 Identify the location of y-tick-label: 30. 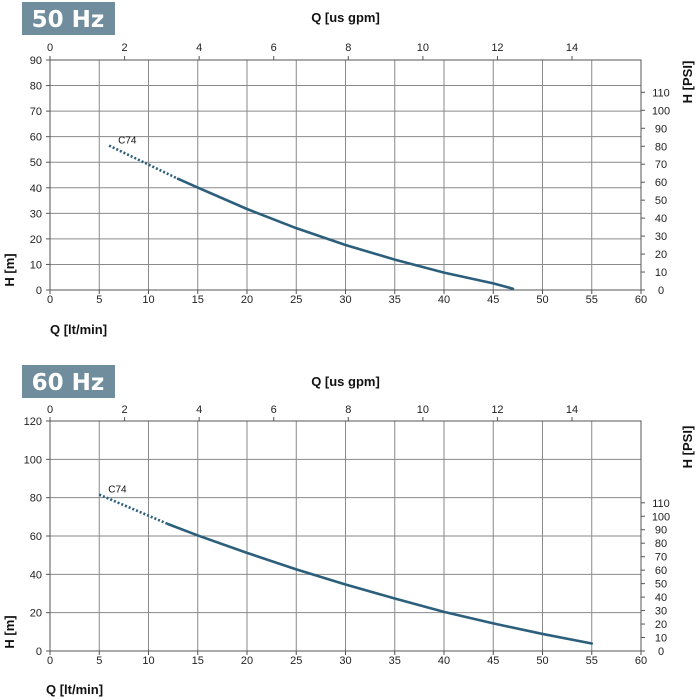
(36, 214).